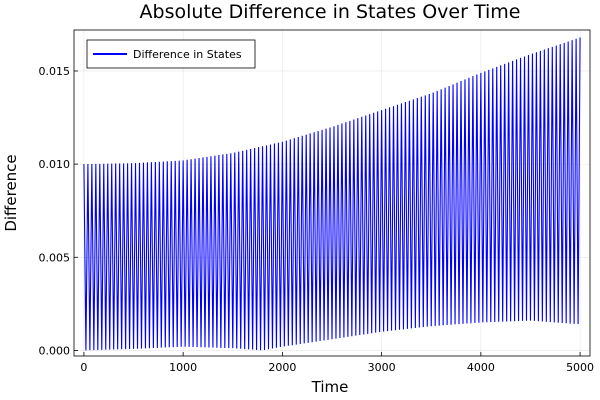 The image size is (600, 400). What do you see at coordinates (55, 257) in the screenshot?
I see `y-tick-label: 0.005` at bounding box center [55, 257].